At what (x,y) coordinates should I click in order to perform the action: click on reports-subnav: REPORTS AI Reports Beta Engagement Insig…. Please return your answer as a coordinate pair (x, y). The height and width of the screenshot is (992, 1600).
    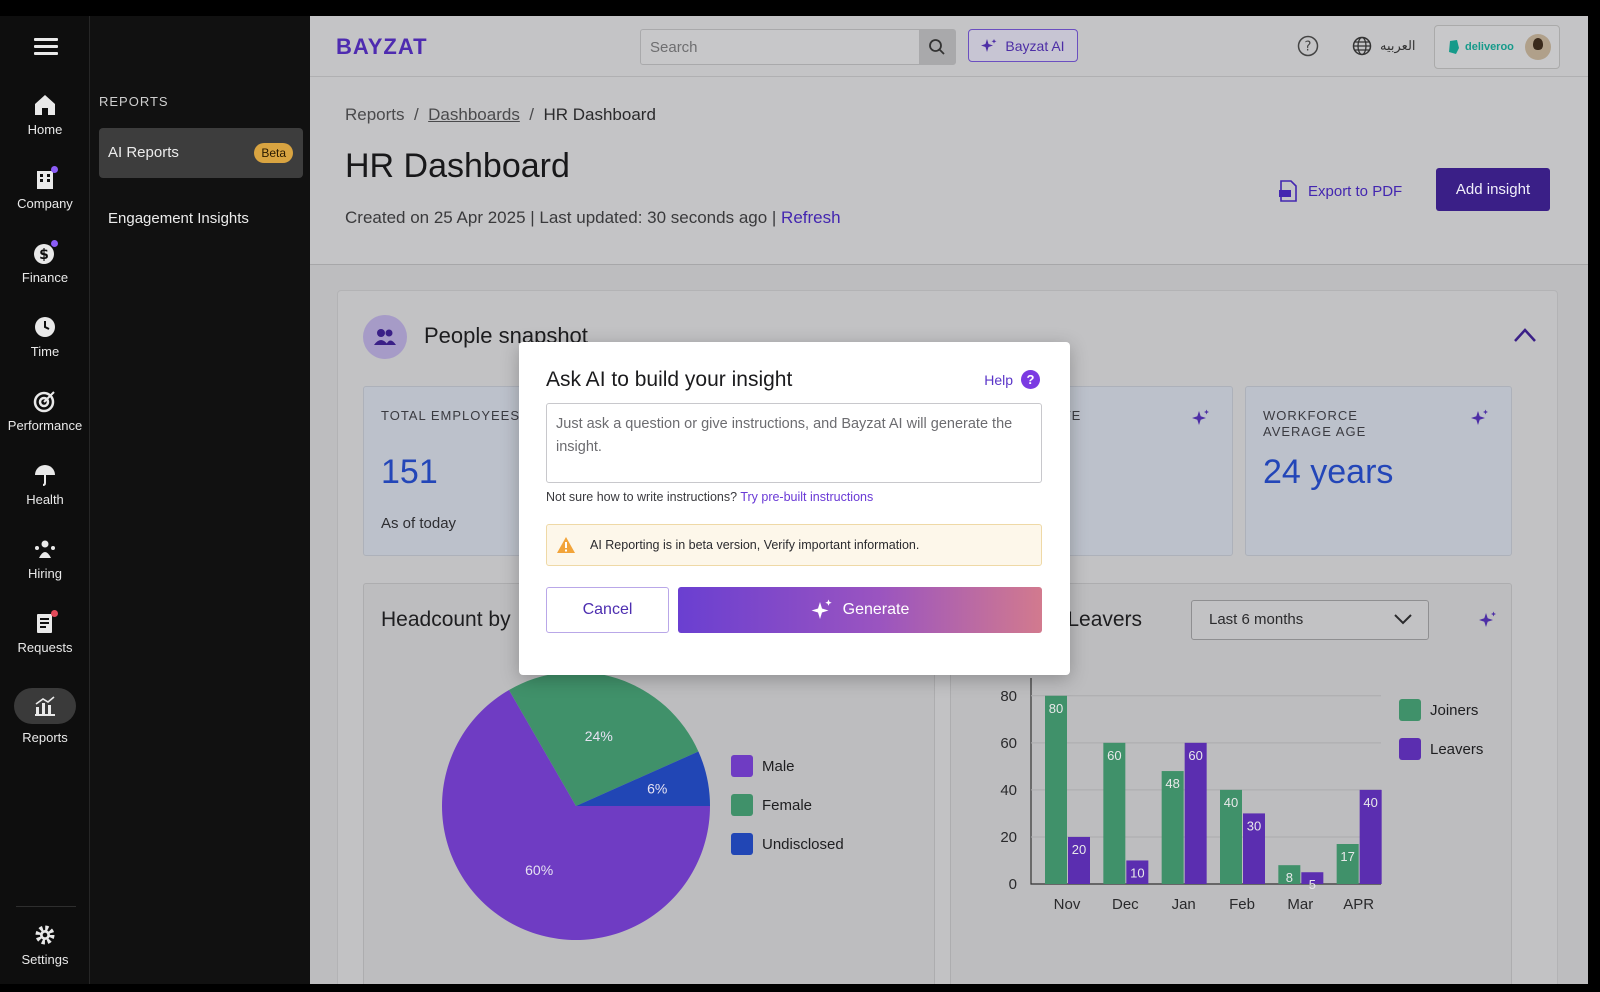
    Looking at the image, I should click on (200, 500).